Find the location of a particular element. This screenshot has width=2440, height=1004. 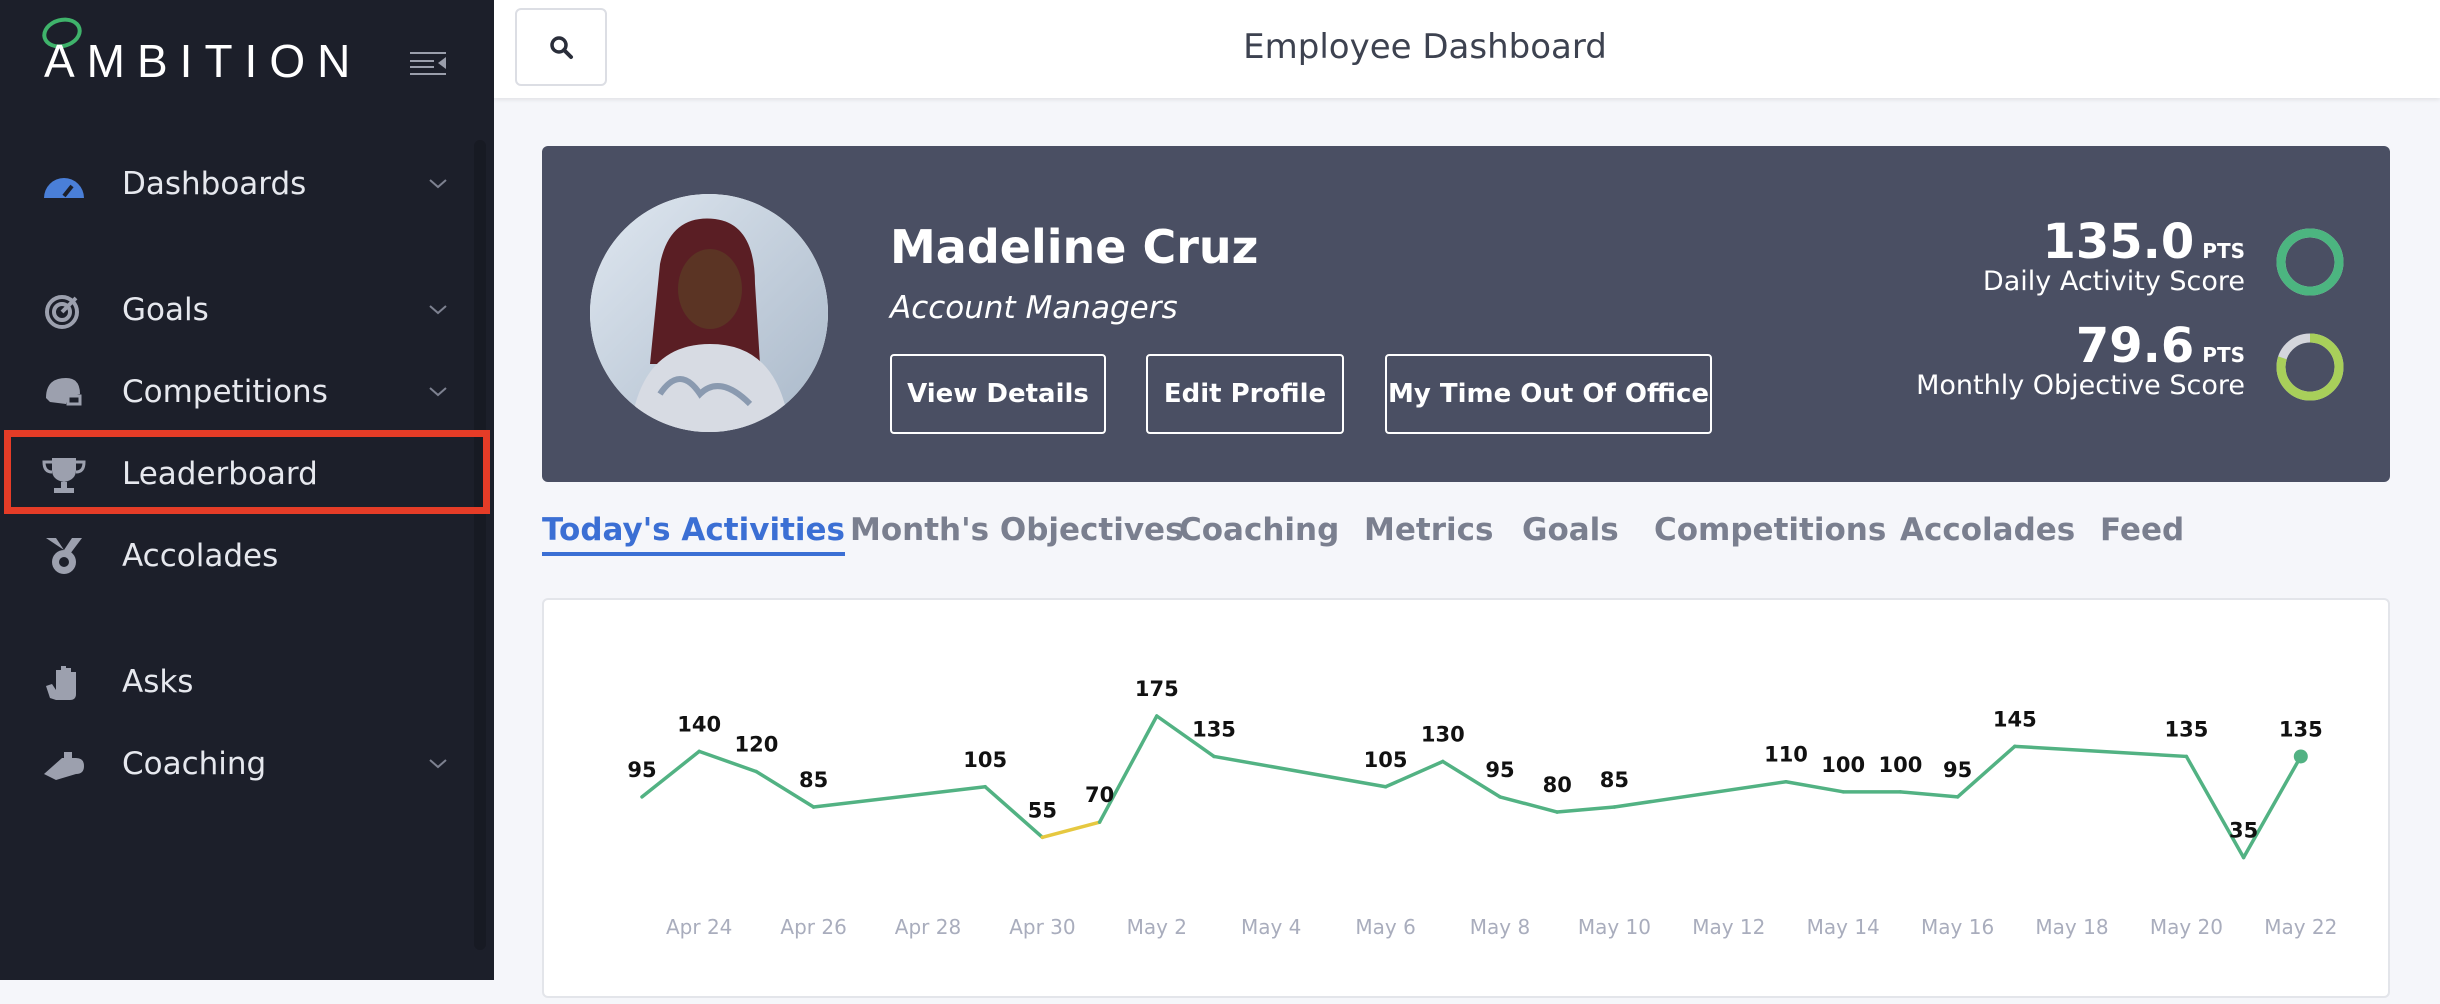

avatar is located at coordinates (709, 313).